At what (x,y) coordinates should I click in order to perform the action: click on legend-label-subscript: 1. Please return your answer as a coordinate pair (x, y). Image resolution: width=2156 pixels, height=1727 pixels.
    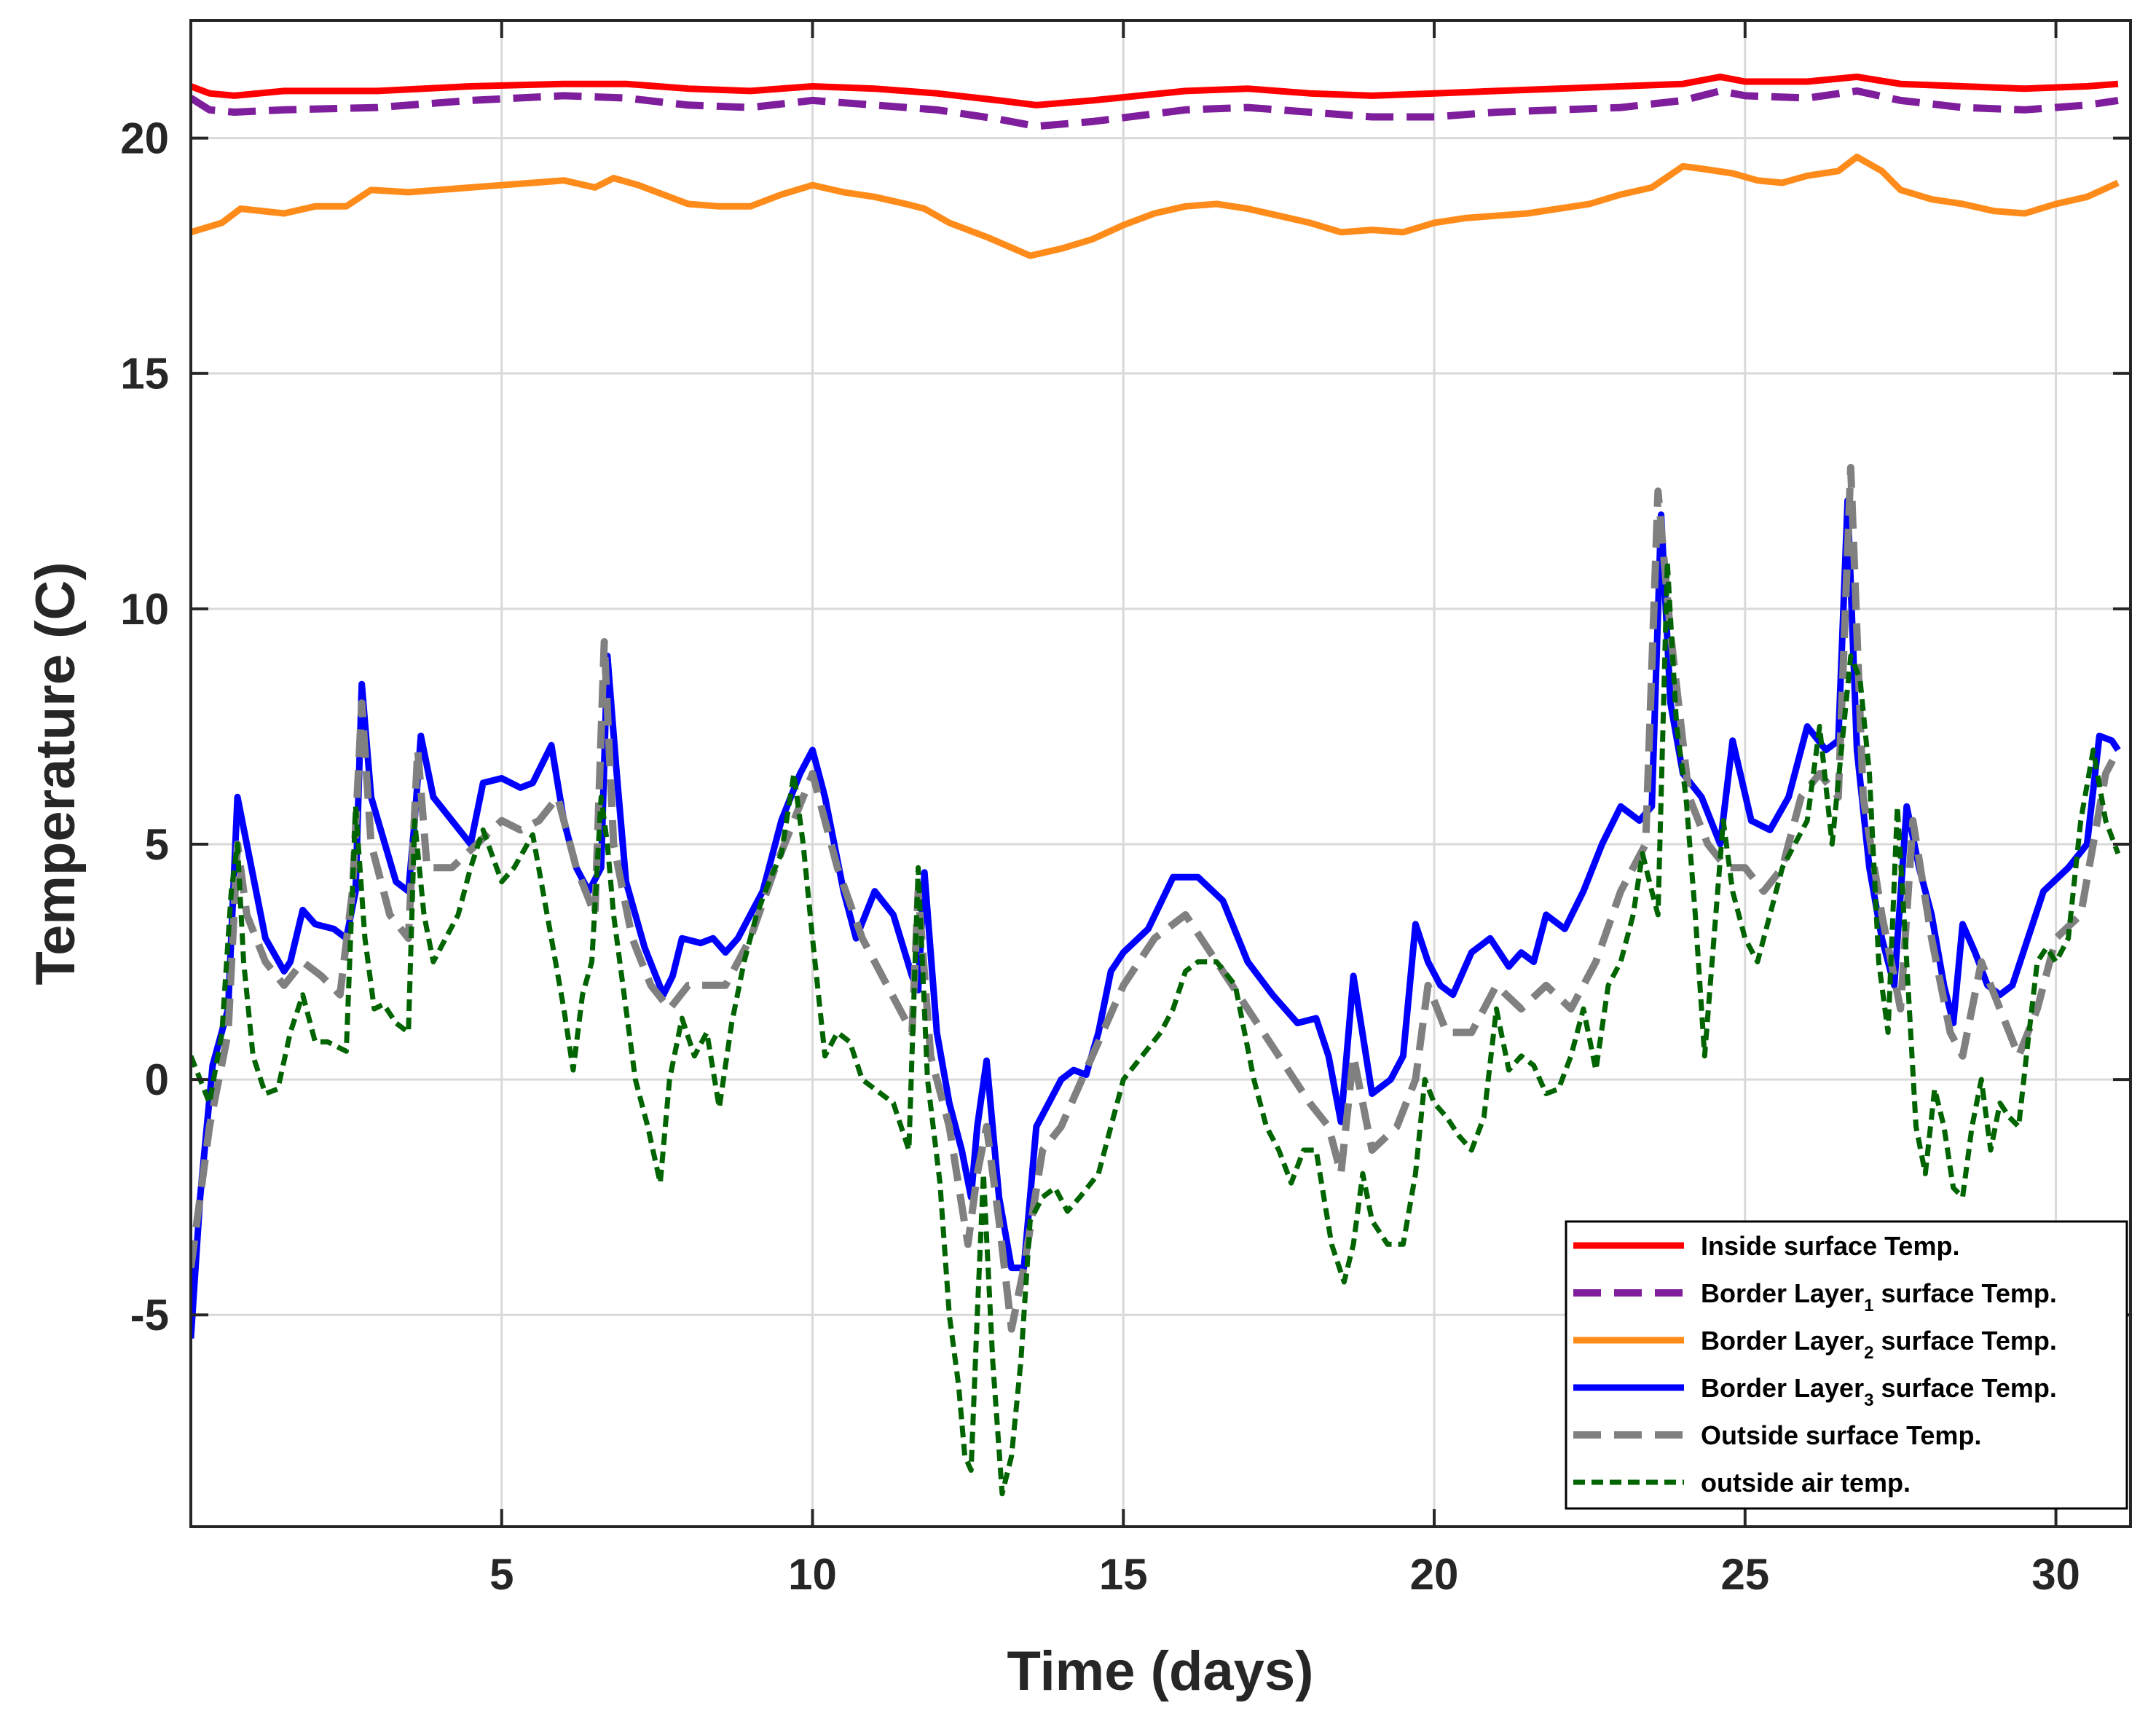
    Looking at the image, I should click on (1868, 1305).